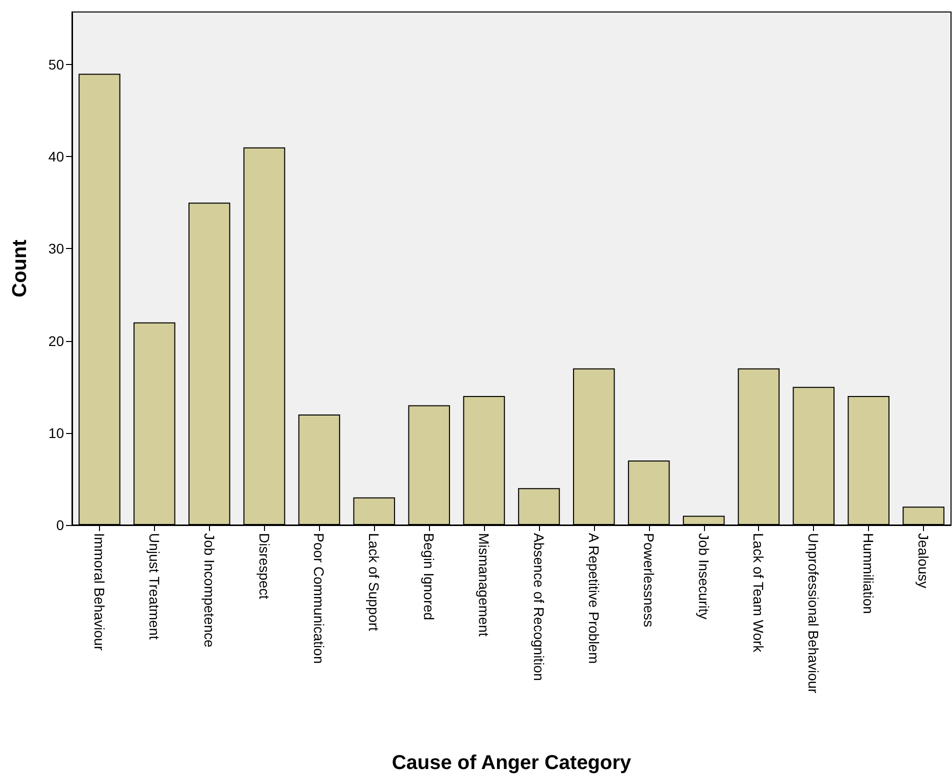 The height and width of the screenshot is (778, 952). What do you see at coordinates (56, 340) in the screenshot?
I see `y-tick-label: 20` at bounding box center [56, 340].